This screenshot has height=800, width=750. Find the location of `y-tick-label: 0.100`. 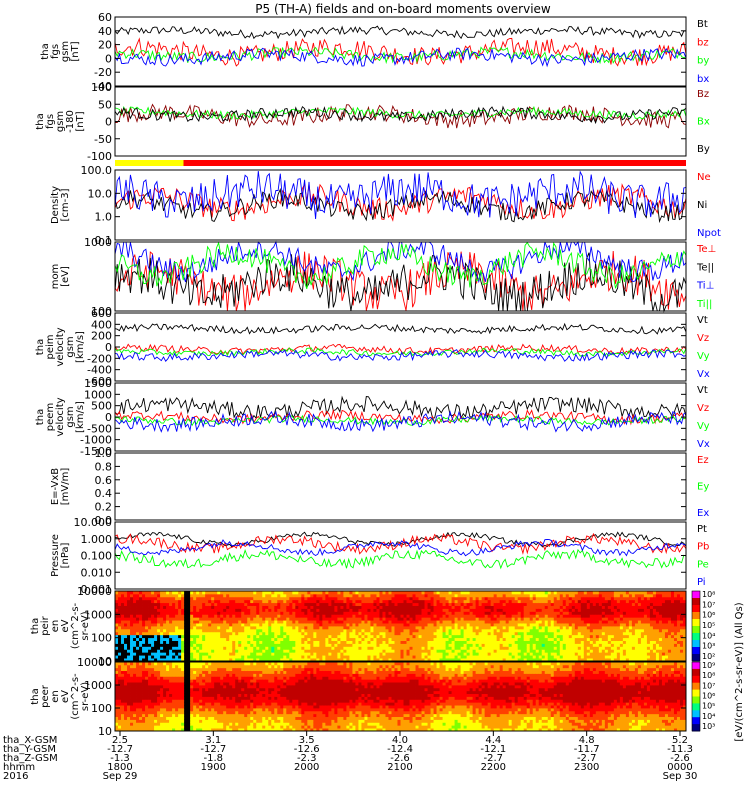

y-tick-label: 0.100 is located at coordinates (97, 556).